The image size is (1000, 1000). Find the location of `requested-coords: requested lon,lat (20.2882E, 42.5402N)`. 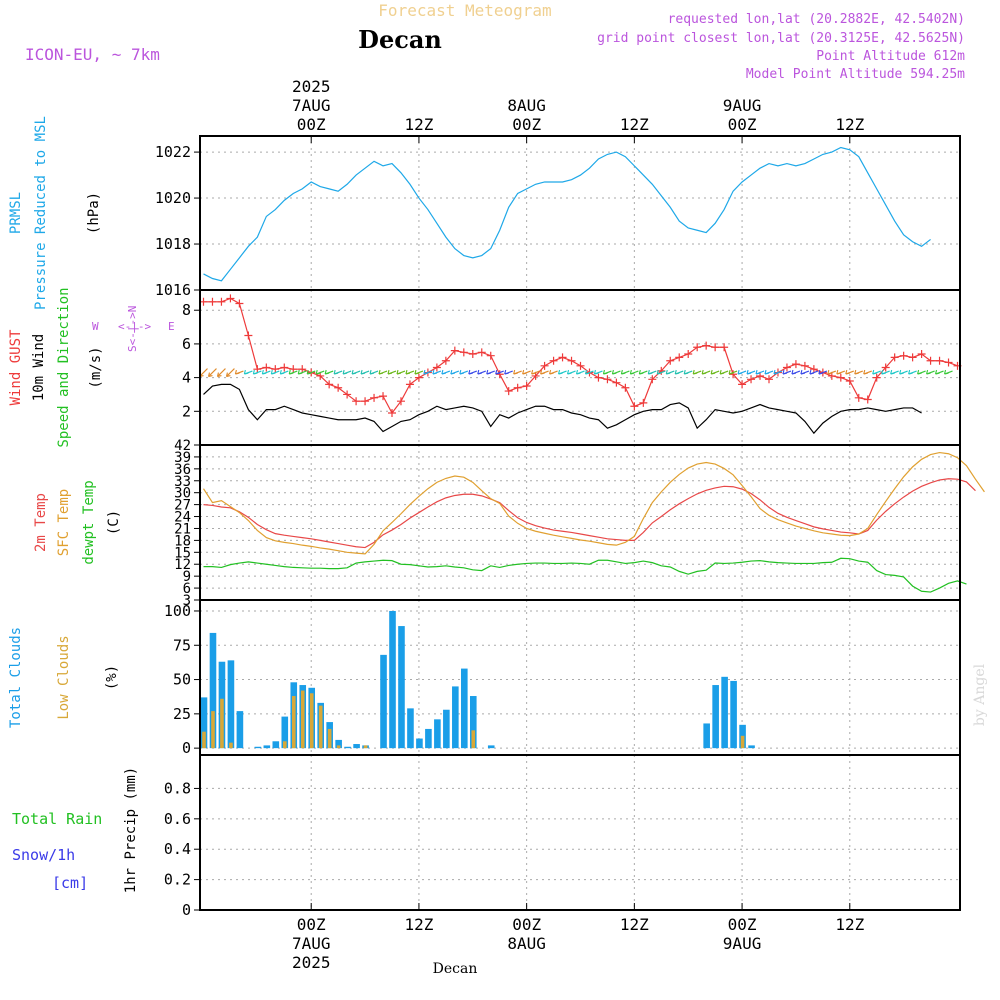

requested-coords: requested lon,lat (20.2882E, 42.5402N) is located at coordinates (816, 19).